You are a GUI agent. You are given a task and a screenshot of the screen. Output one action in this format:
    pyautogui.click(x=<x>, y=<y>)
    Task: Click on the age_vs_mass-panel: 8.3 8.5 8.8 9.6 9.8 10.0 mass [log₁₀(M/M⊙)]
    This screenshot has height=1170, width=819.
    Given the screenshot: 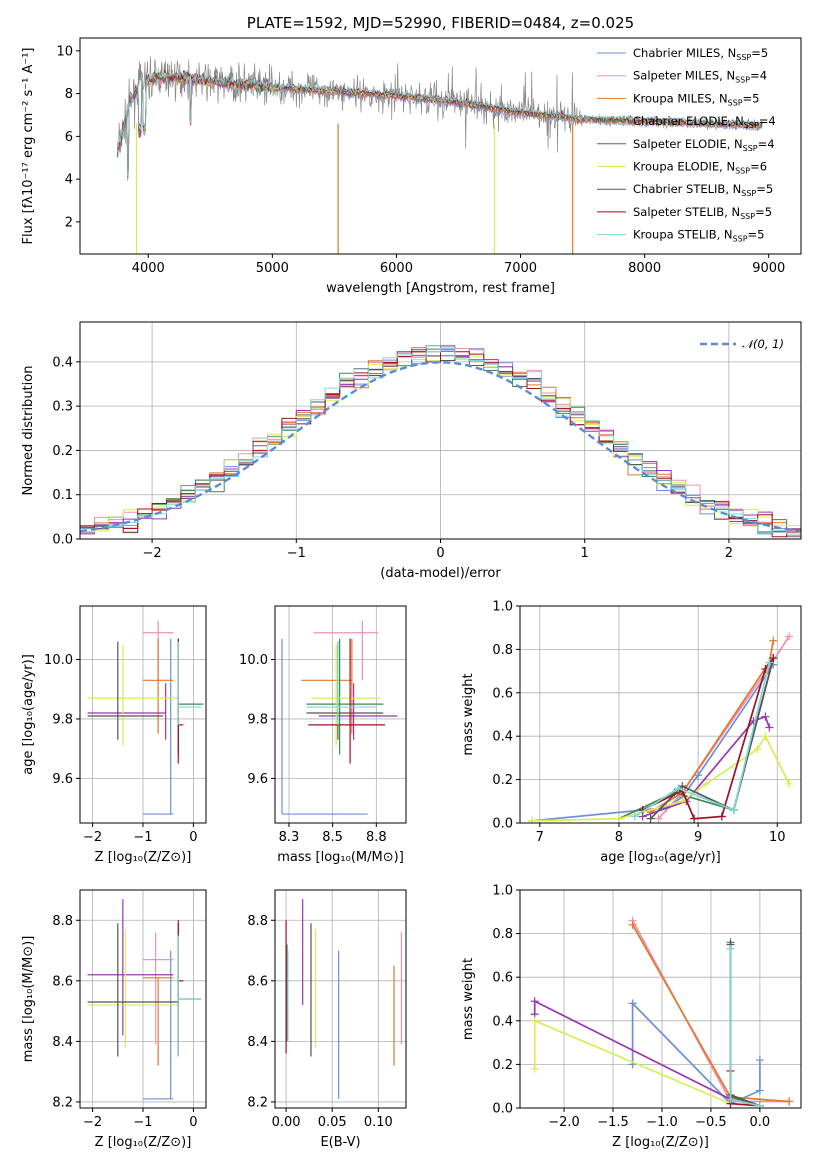 What is the action you would take?
    pyautogui.click(x=323, y=735)
    